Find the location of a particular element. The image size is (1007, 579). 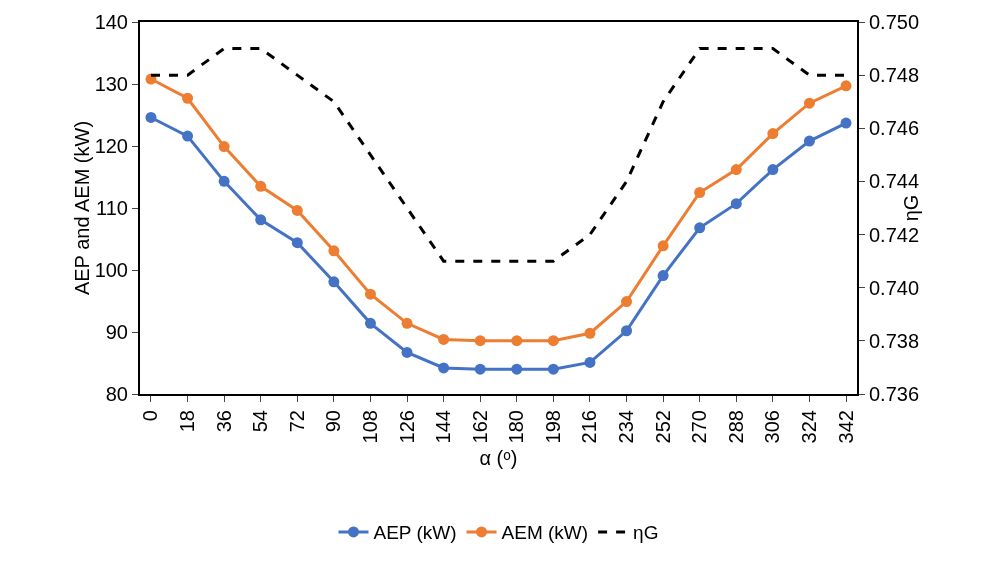

x-tick-label: 36 is located at coordinates (223, 421).